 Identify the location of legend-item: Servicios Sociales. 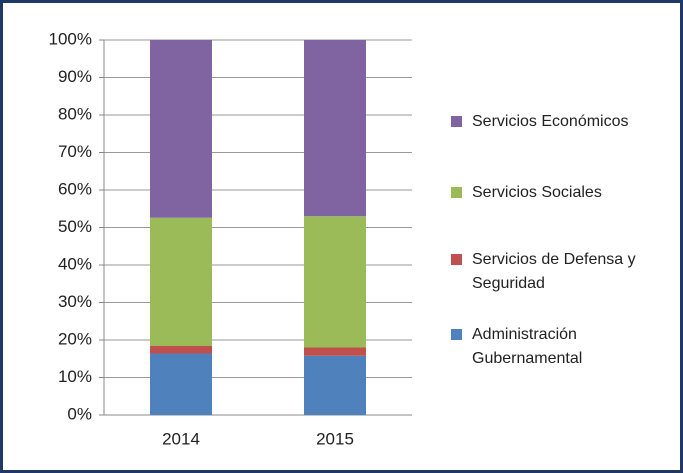
(556, 193).